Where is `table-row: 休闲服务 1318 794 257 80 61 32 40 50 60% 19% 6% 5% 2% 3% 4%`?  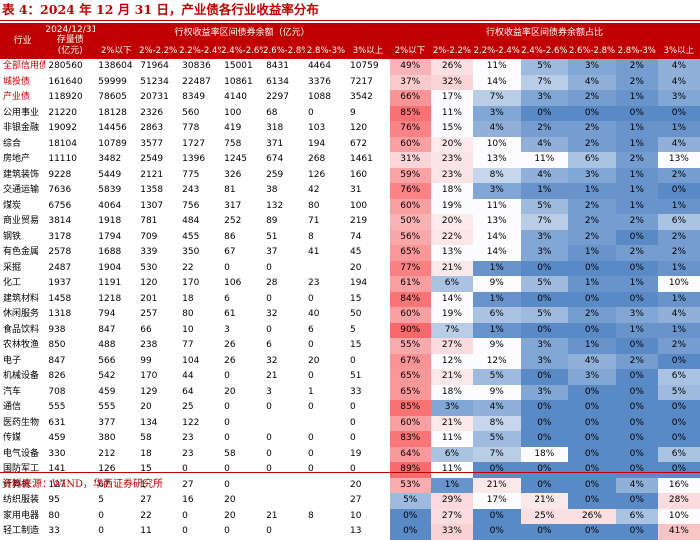 table-row: 休闲服务 1318 794 257 80 61 32 40 50 60% 19% 6% 5% 2% 3% 4% is located at coordinates (350, 315).